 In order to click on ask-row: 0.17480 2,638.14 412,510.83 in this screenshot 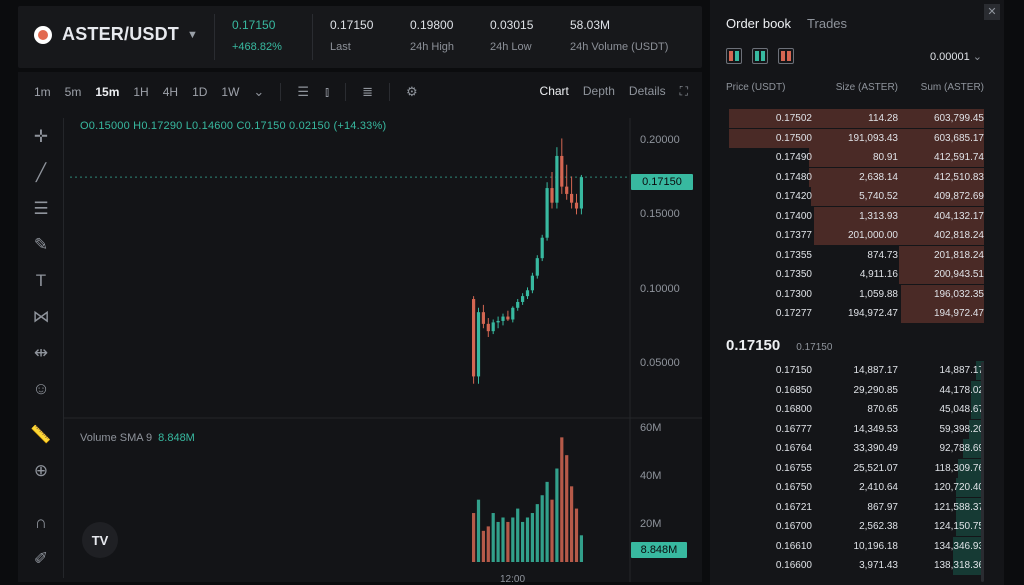, I will do `click(855, 177)`.